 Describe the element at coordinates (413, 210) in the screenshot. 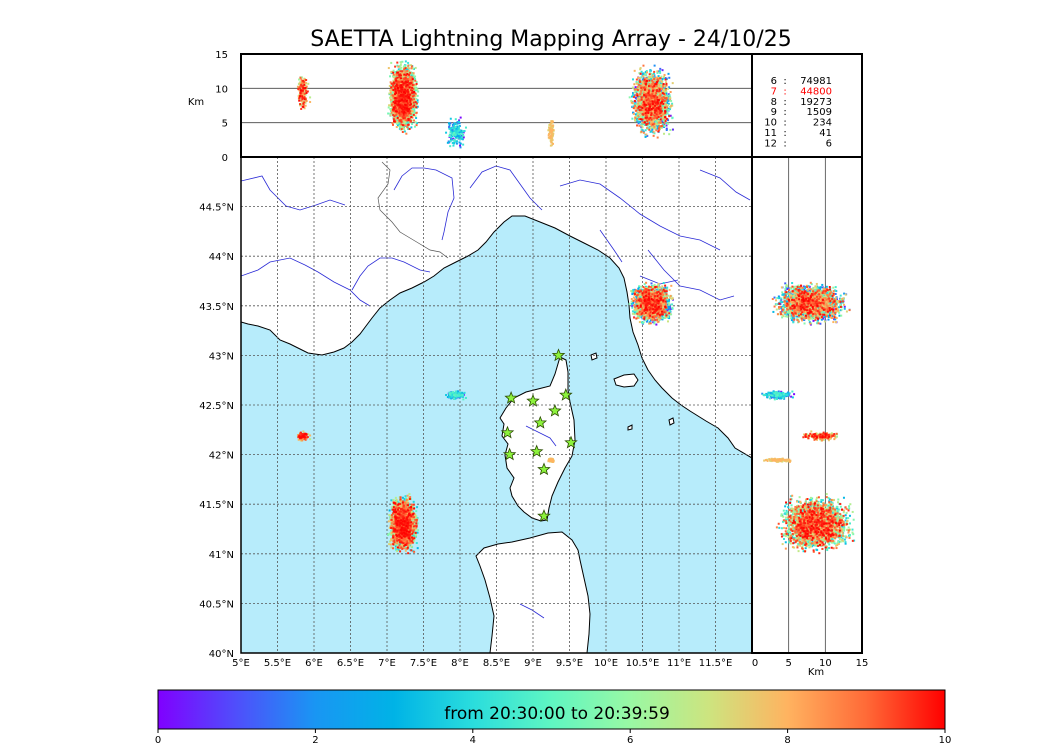

I see `borders-layer` at that location.